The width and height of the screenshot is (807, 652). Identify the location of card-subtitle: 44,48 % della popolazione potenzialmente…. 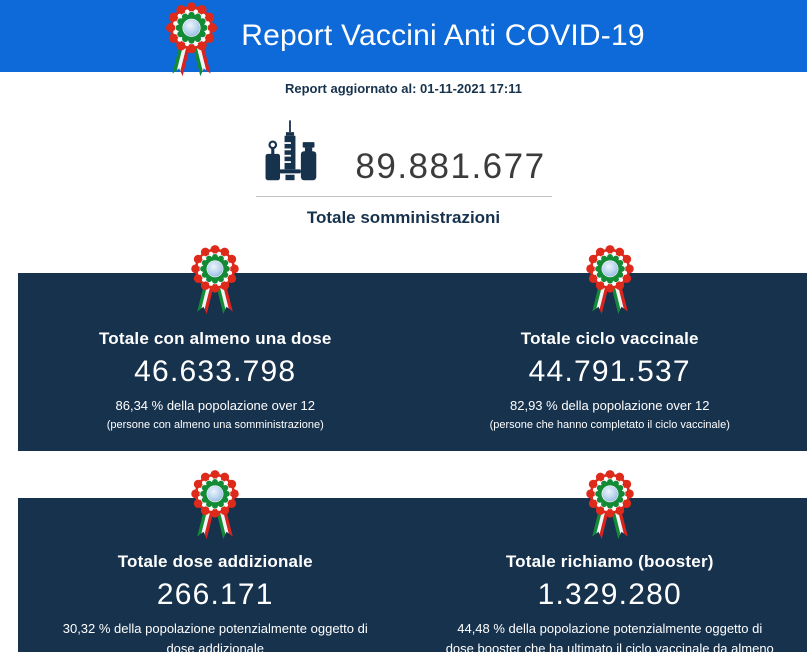
(609, 636).